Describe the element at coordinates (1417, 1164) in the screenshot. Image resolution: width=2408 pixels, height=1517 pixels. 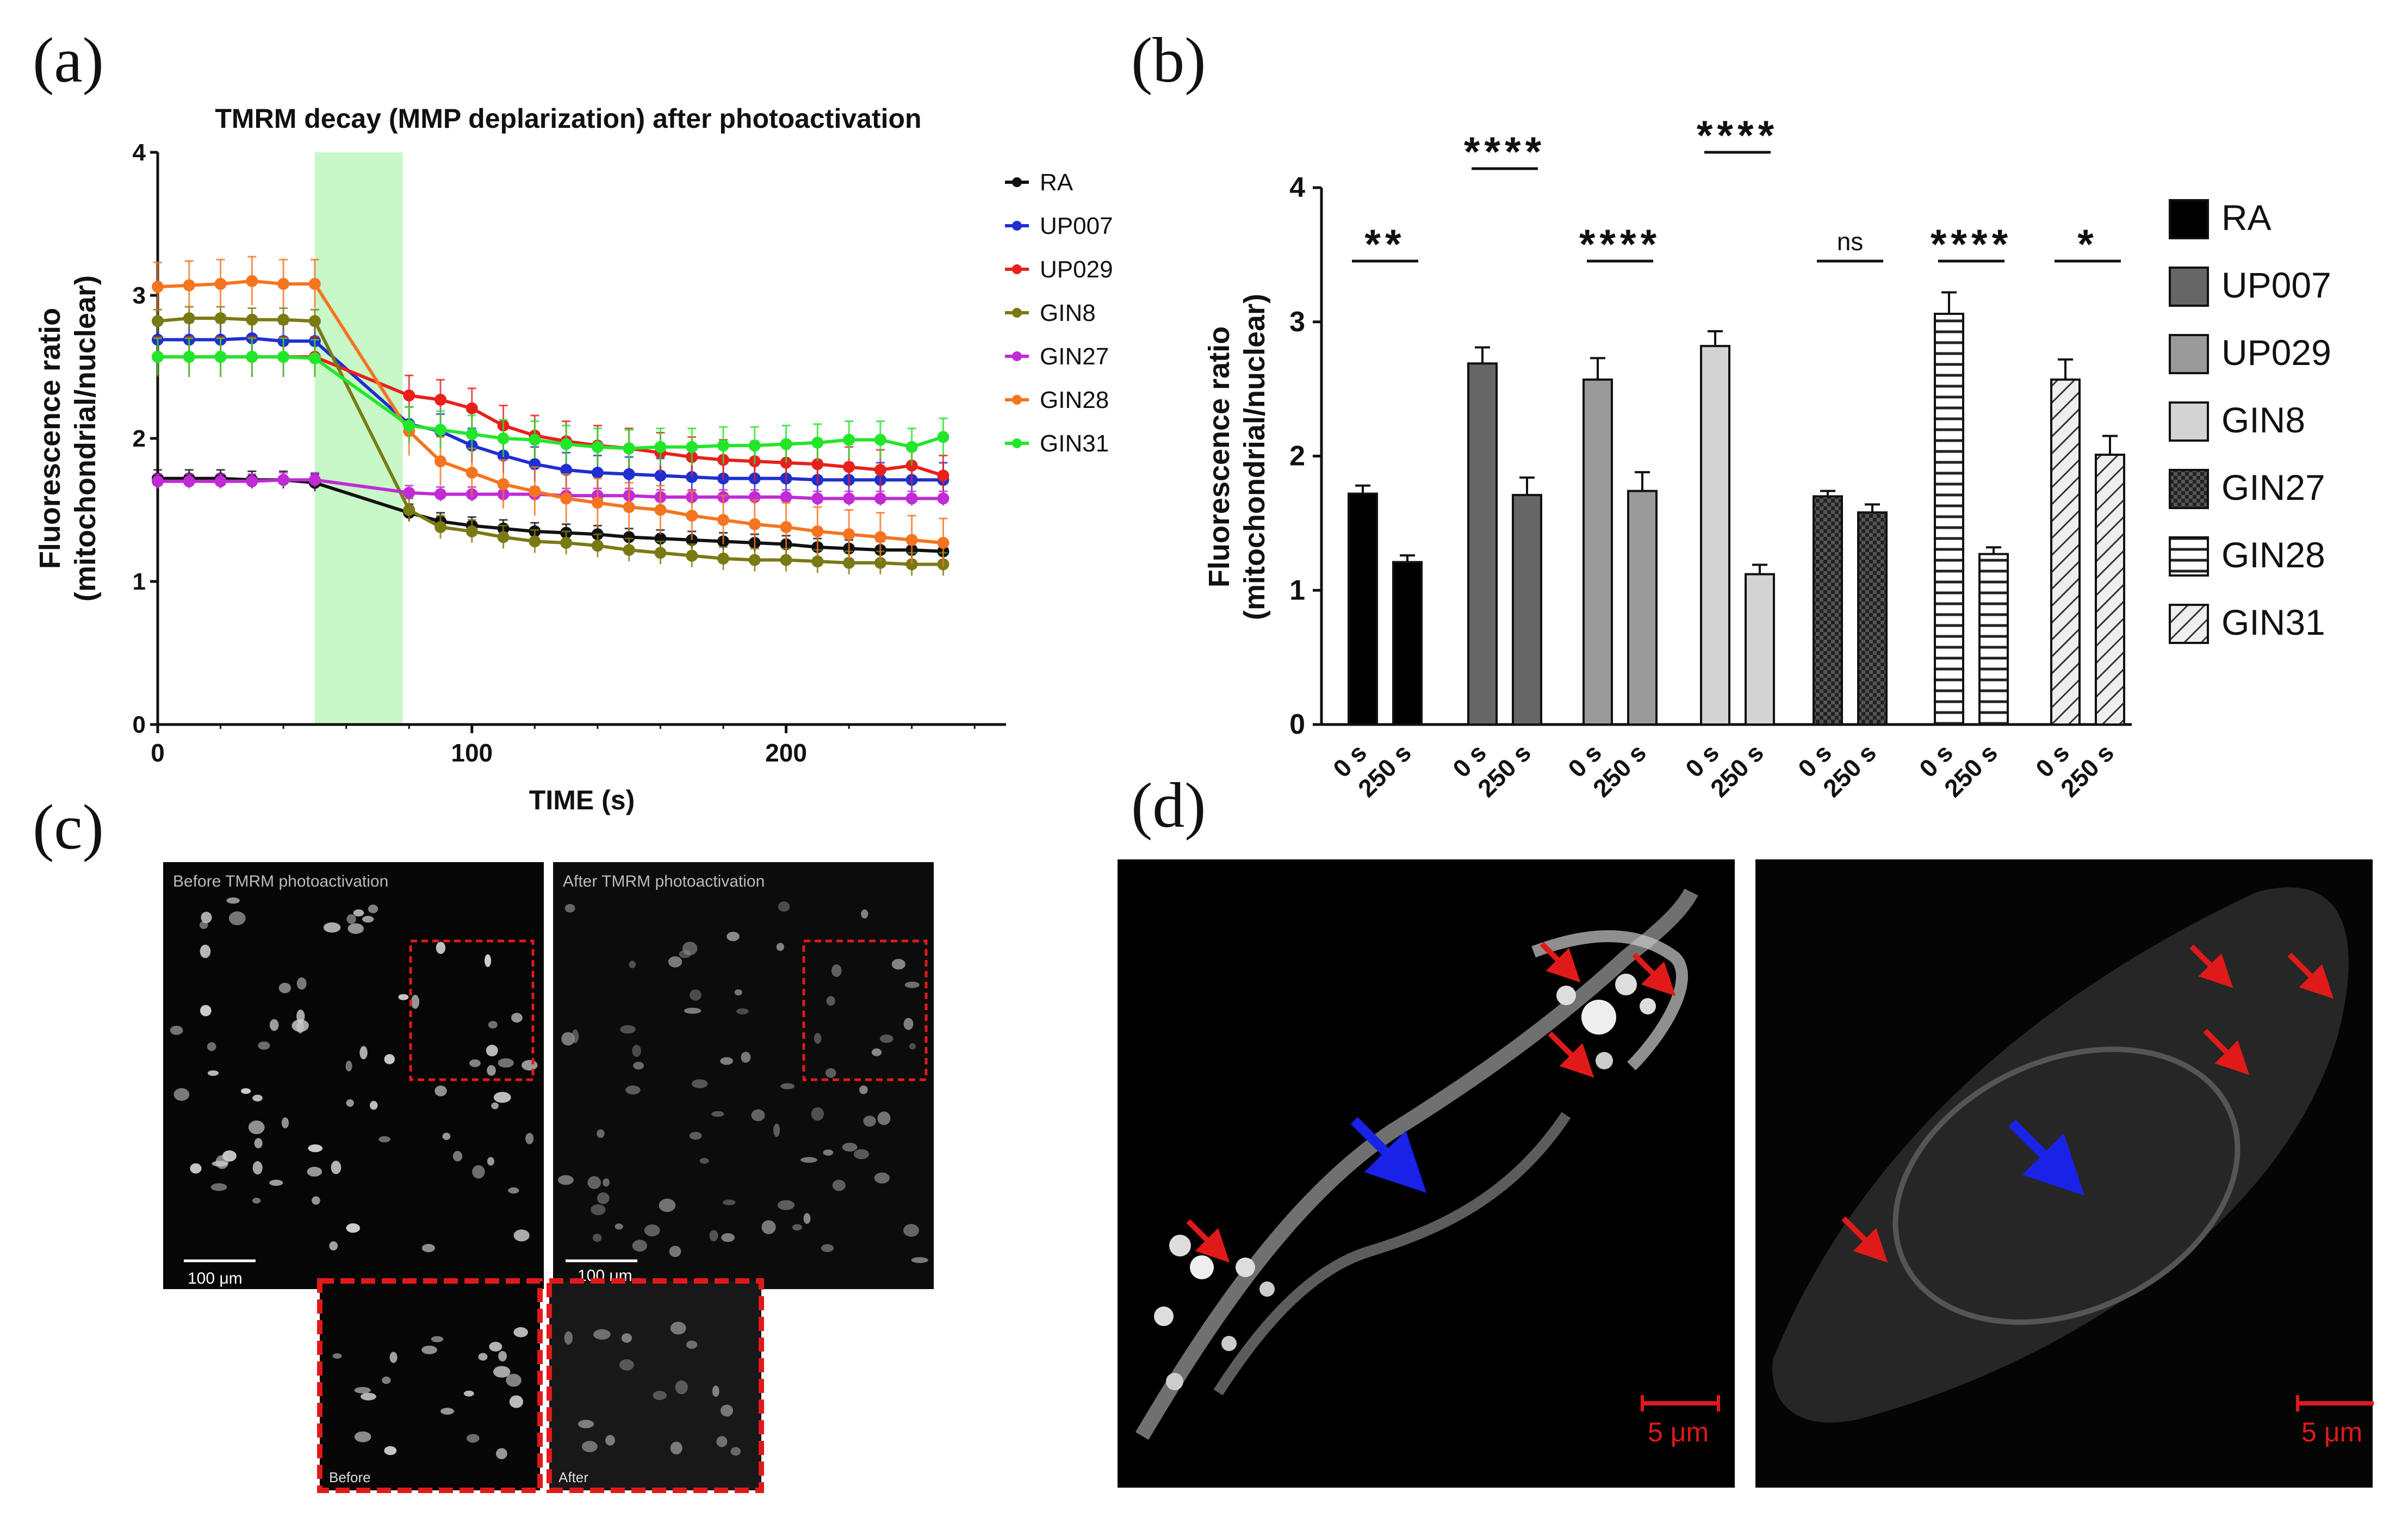
I see `mitochondria-network` at that location.